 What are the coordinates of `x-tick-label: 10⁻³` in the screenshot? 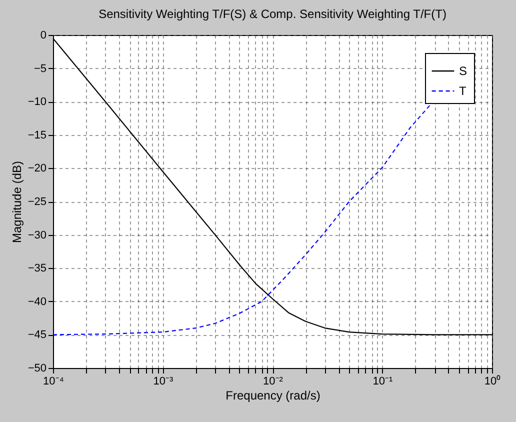 It's located at (163, 382).